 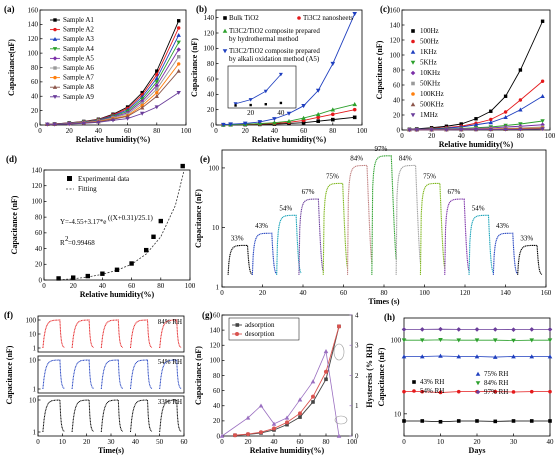 I want to click on x-axis-label: Days, so click(x=477, y=450).